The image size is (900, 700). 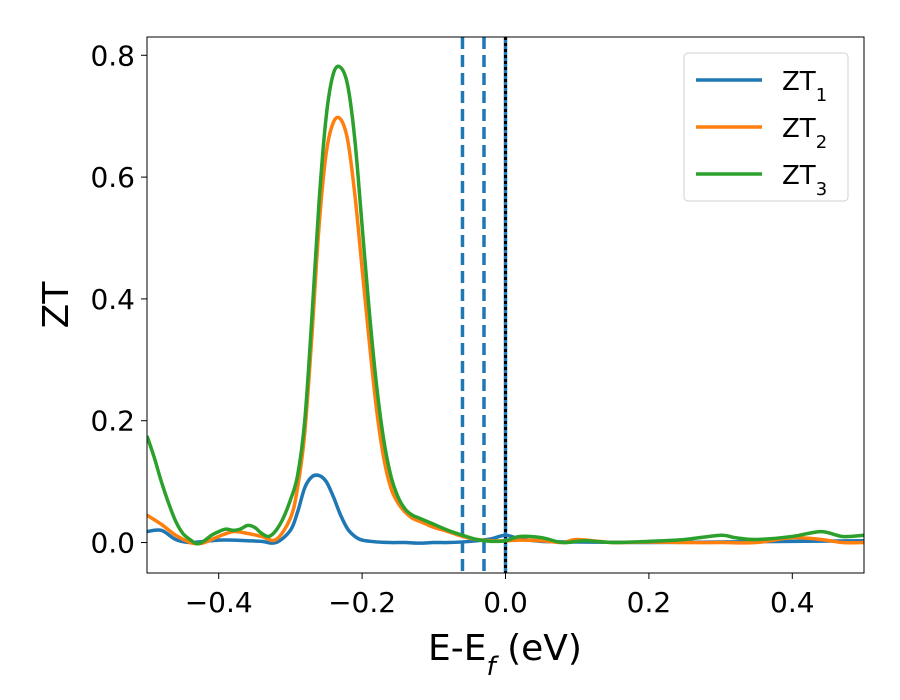 I want to click on reference-lines, so click(x=484, y=305).